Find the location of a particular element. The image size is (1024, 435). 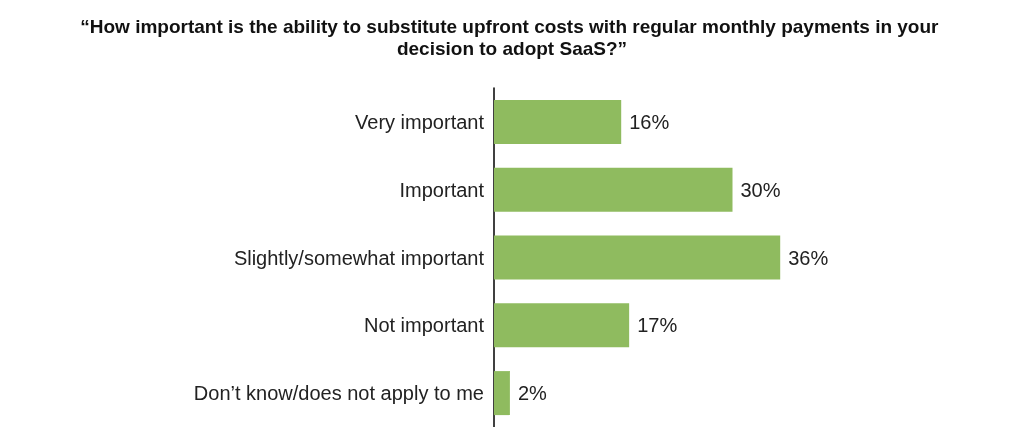

y-tick-label: Slightly/somewhat important is located at coordinates (359, 257).